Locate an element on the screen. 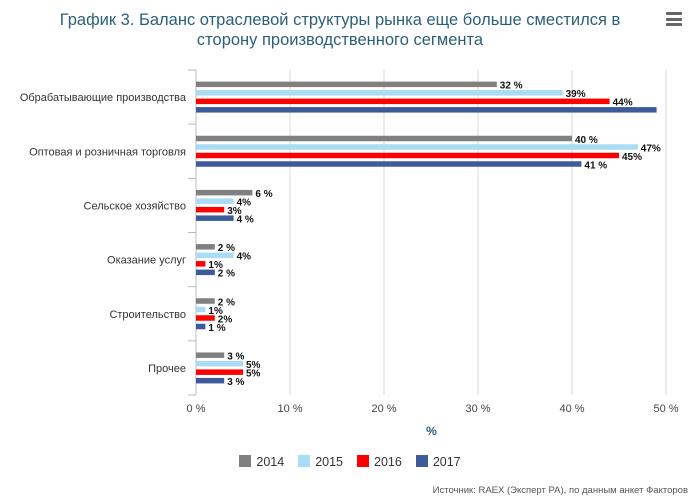 The height and width of the screenshot is (502, 700). legend-item: 2015 is located at coordinates (320, 462).